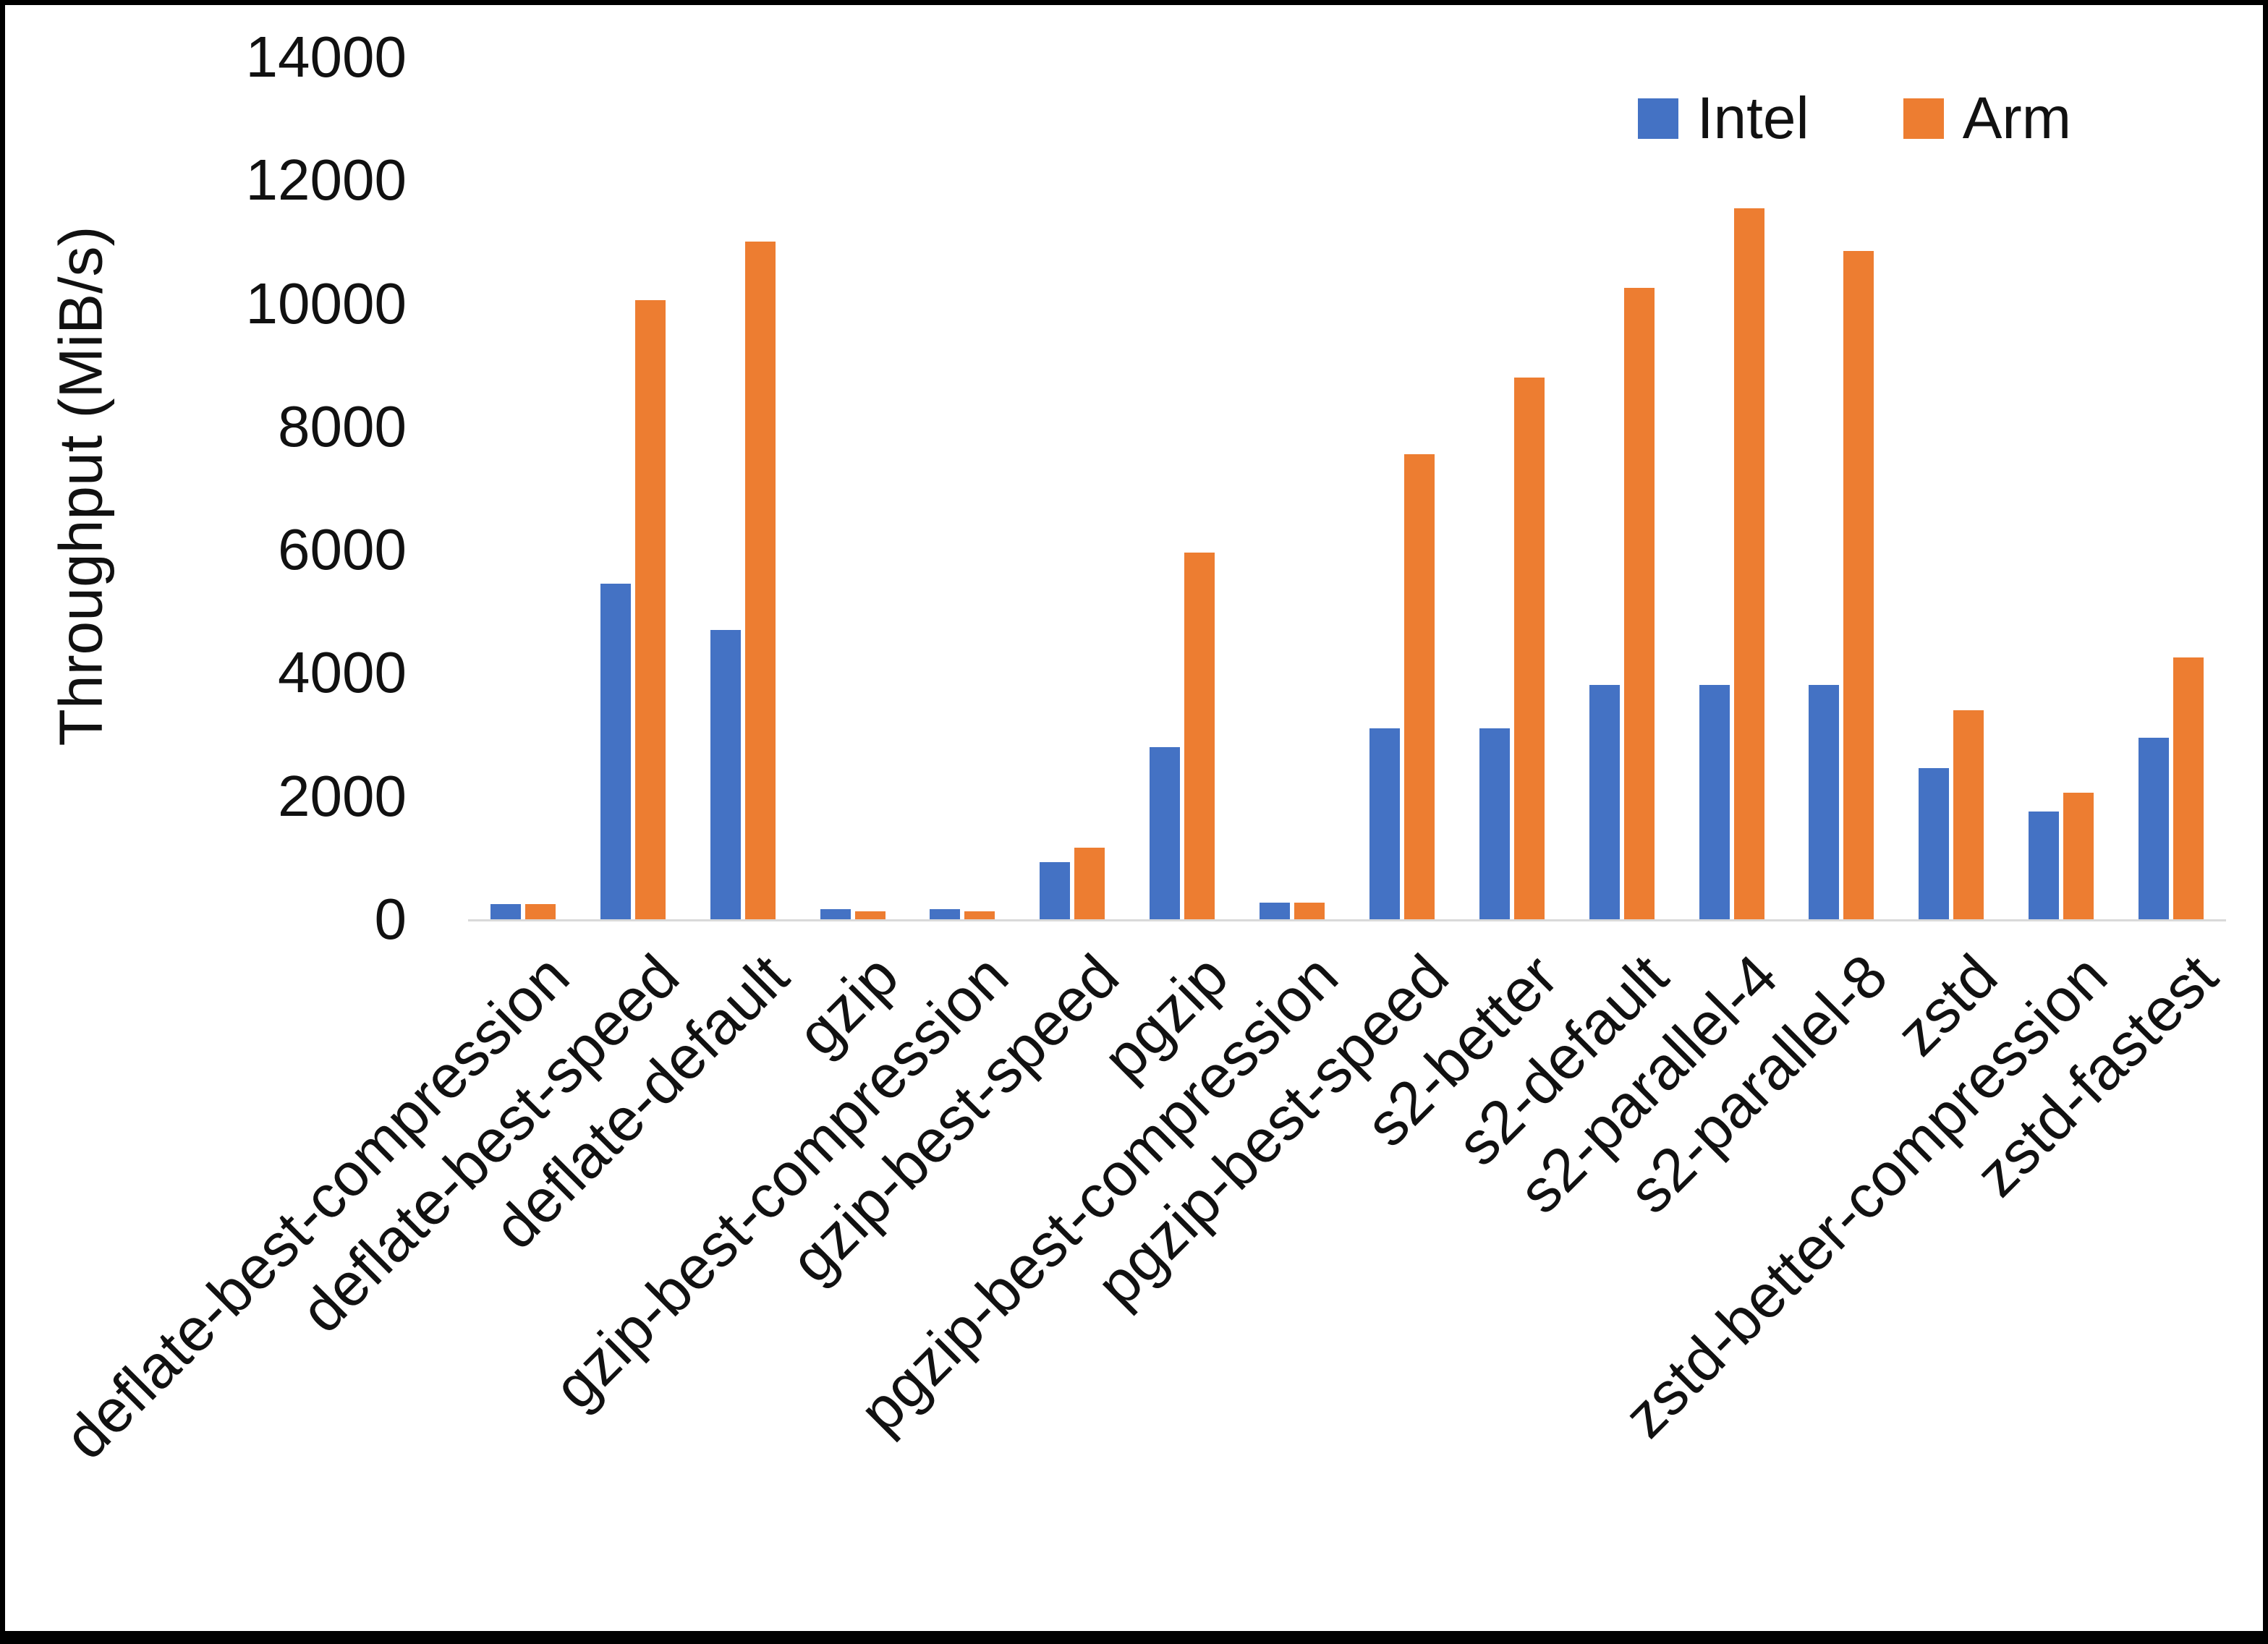 This screenshot has width=2268, height=1644. Describe the element at coordinates (342, 549) in the screenshot. I see `y-tick-label: 6000` at that location.